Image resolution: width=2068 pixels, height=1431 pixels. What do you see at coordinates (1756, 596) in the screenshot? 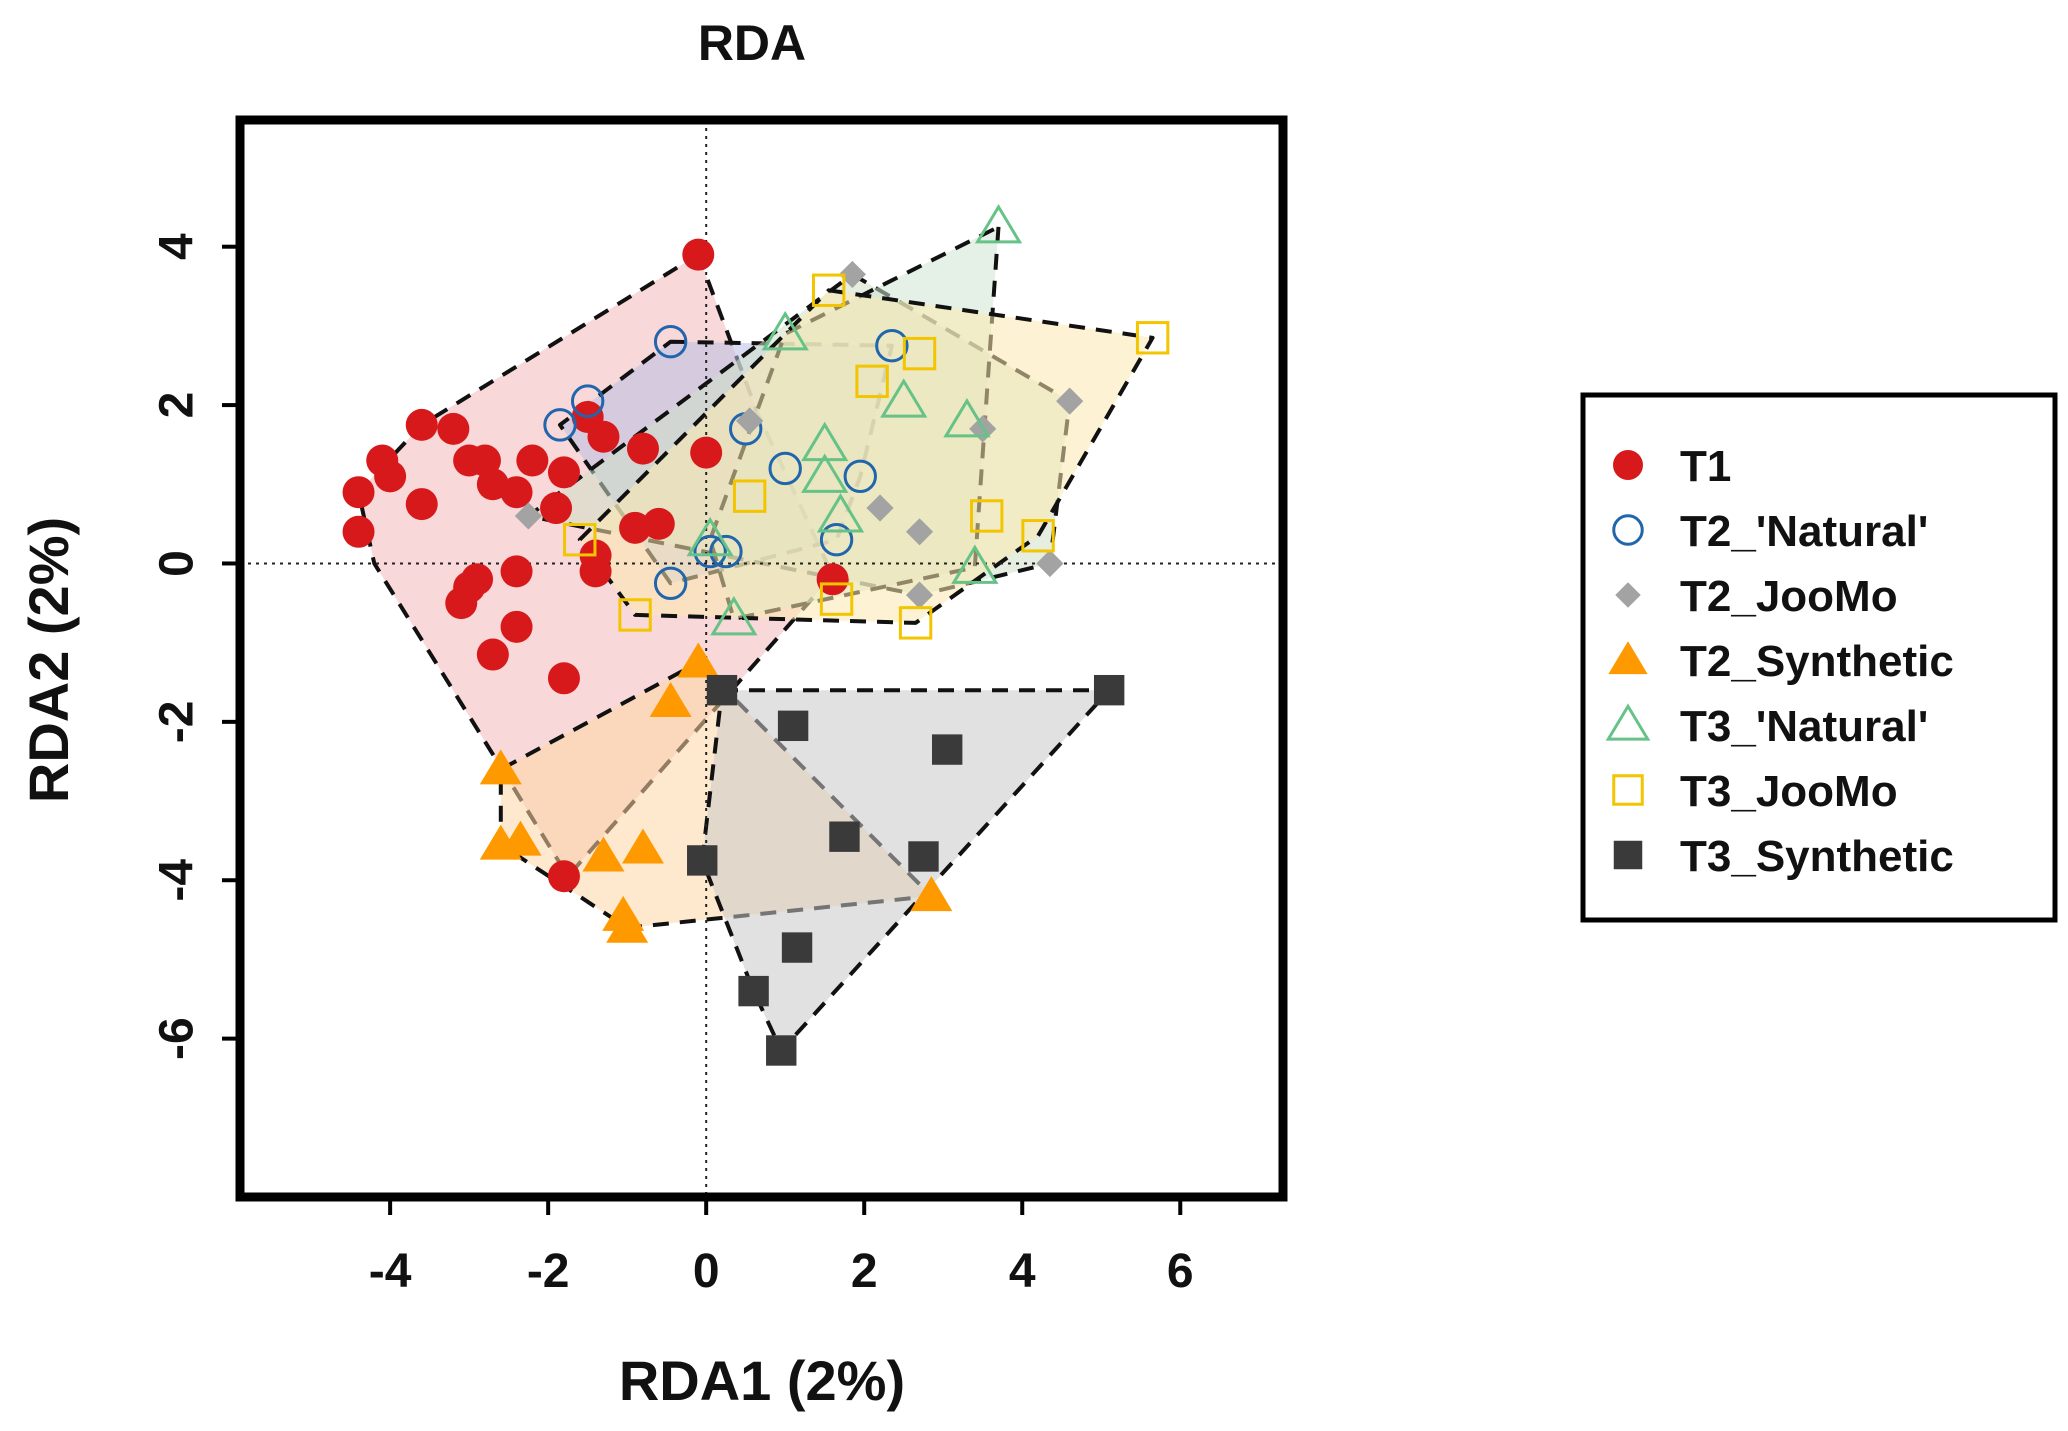
I see `legend-entry-t2-joomo: T2_JooMo` at bounding box center [1756, 596].